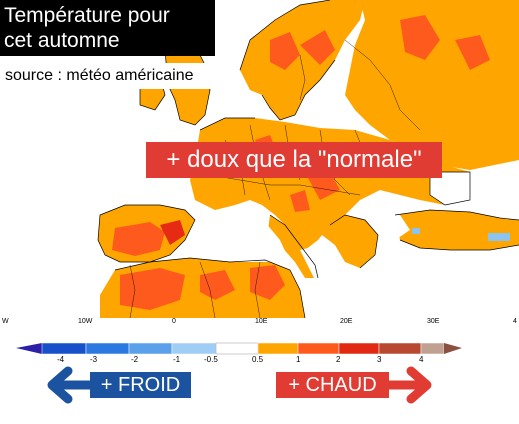  Describe the element at coordinates (421, 359) in the screenshot. I see `legend-tick-9: 4` at that location.